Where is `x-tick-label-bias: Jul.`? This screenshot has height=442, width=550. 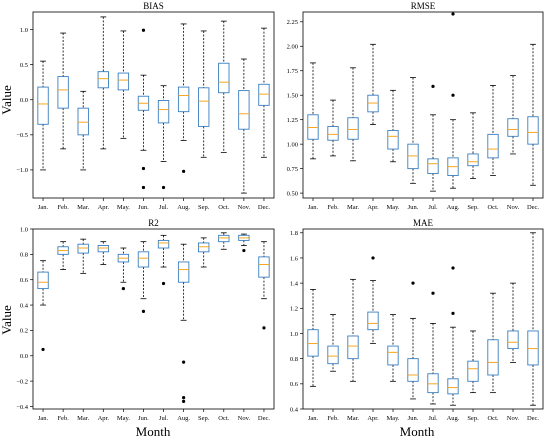 x-tick-label-bias: Jul. is located at coordinates (164, 207).